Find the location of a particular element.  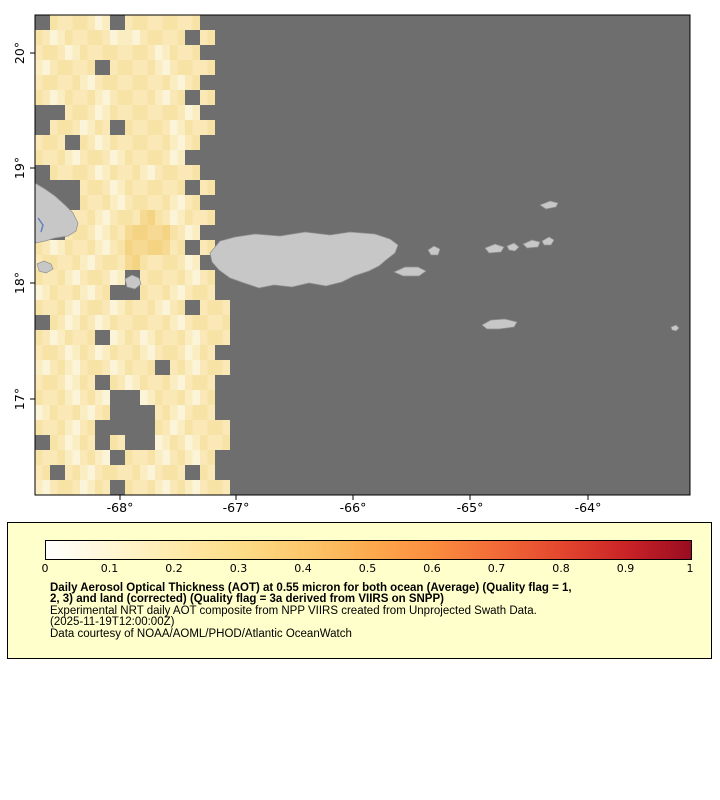

colorbar-tick: 1 is located at coordinates (690, 568).